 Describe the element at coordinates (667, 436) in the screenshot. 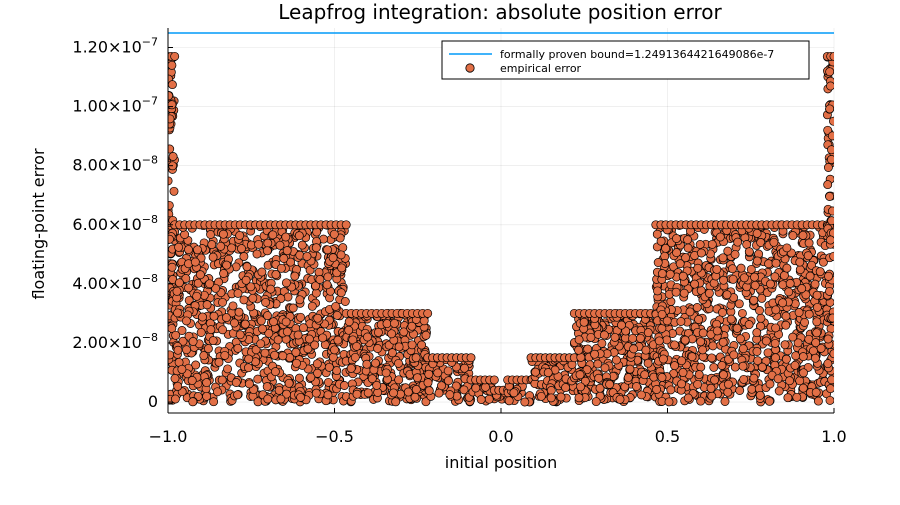

I see `x-tick-label: 0.5` at that location.